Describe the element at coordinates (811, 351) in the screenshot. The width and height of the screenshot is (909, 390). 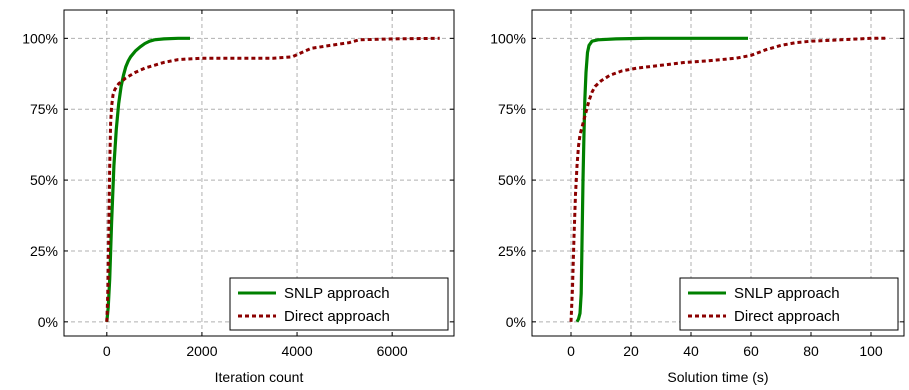
I see `x-tick-label: 80` at that location.